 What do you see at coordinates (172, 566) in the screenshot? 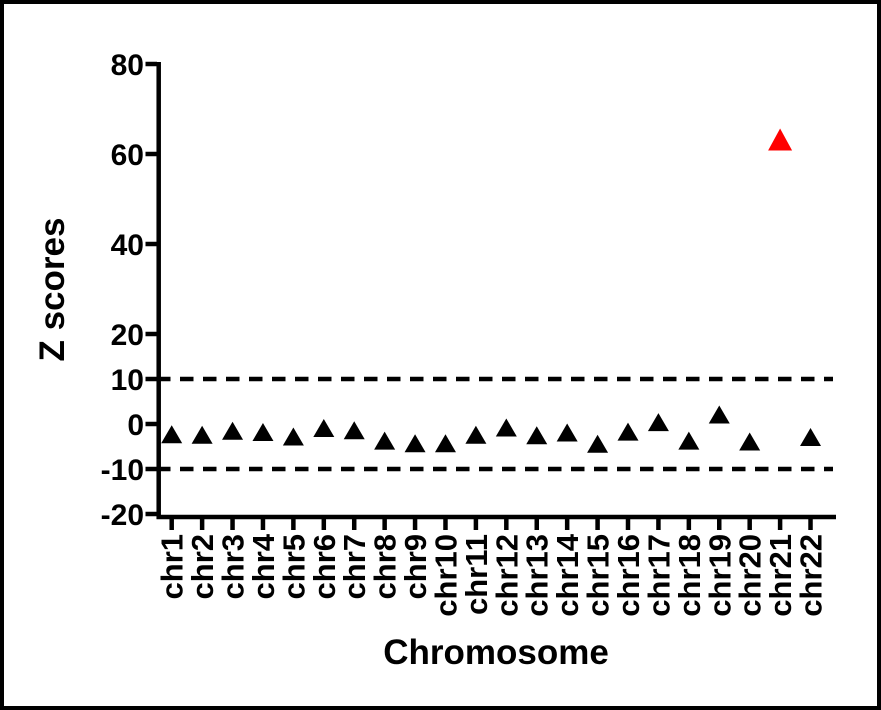
I see `x-tick-label-chr1: chr1` at bounding box center [172, 566].